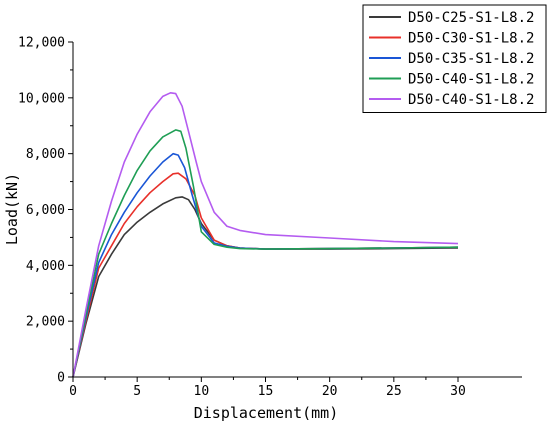 This screenshot has height=425, width=550. What do you see at coordinates (41, 98) in the screenshot?
I see `y-tick-label: 10,000` at bounding box center [41, 98].